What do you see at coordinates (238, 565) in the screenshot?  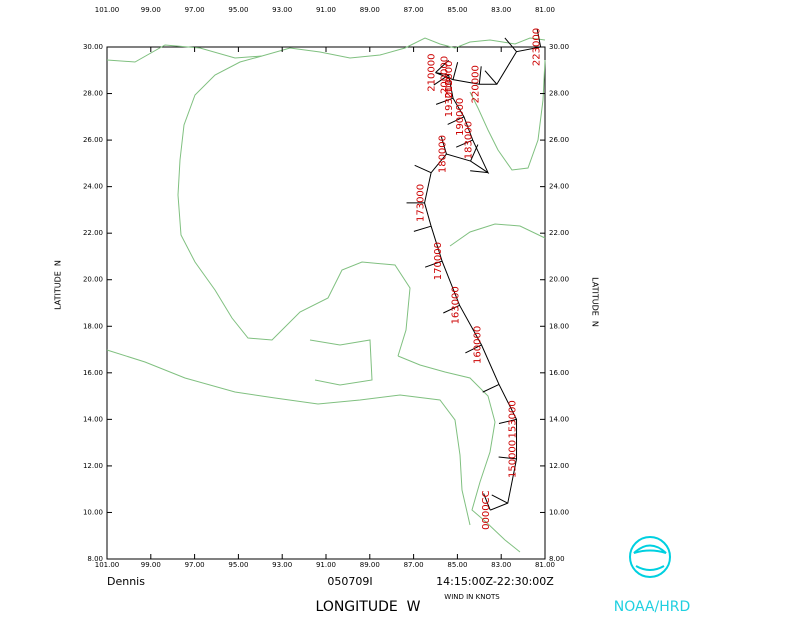 I see `x-tick-label: 95.00` at bounding box center [238, 565].